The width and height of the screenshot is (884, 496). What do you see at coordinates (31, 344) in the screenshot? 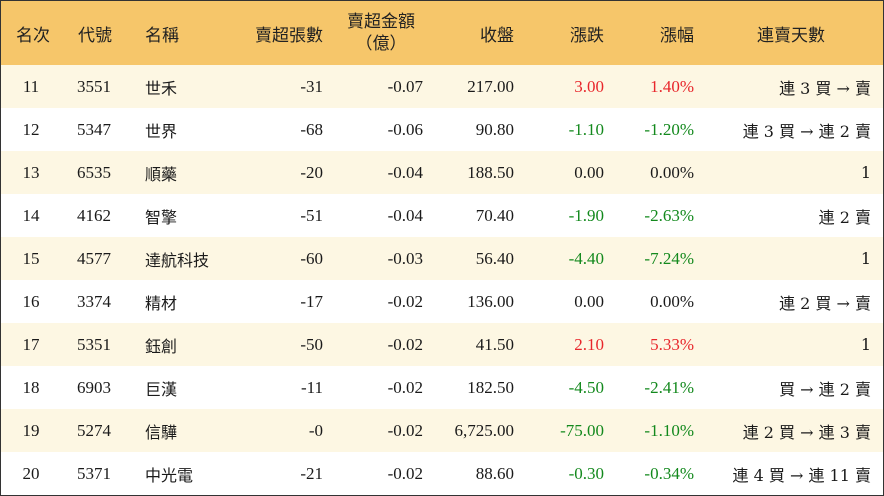
I see `cell-rank: 17` at bounding box center [31, 344].